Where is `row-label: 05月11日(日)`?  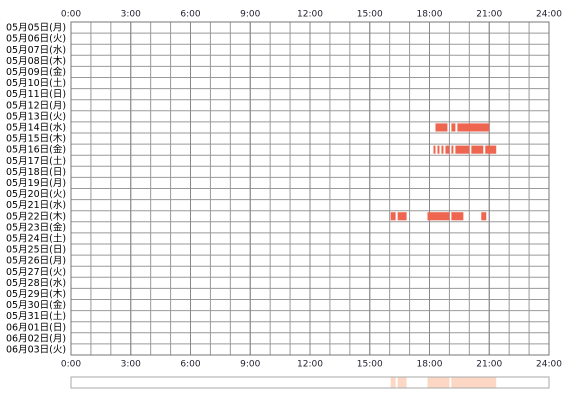 row-label: 05月11日(日) is located at coordinates (36, 94).